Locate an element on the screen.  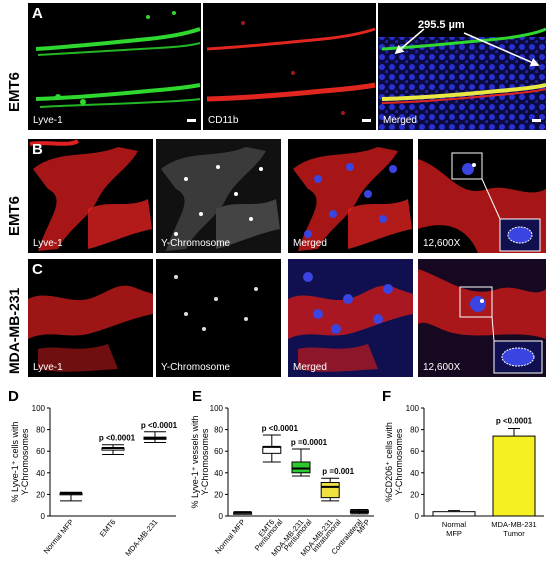
micrograph-b-zoom is located at coordinates (482, 202).